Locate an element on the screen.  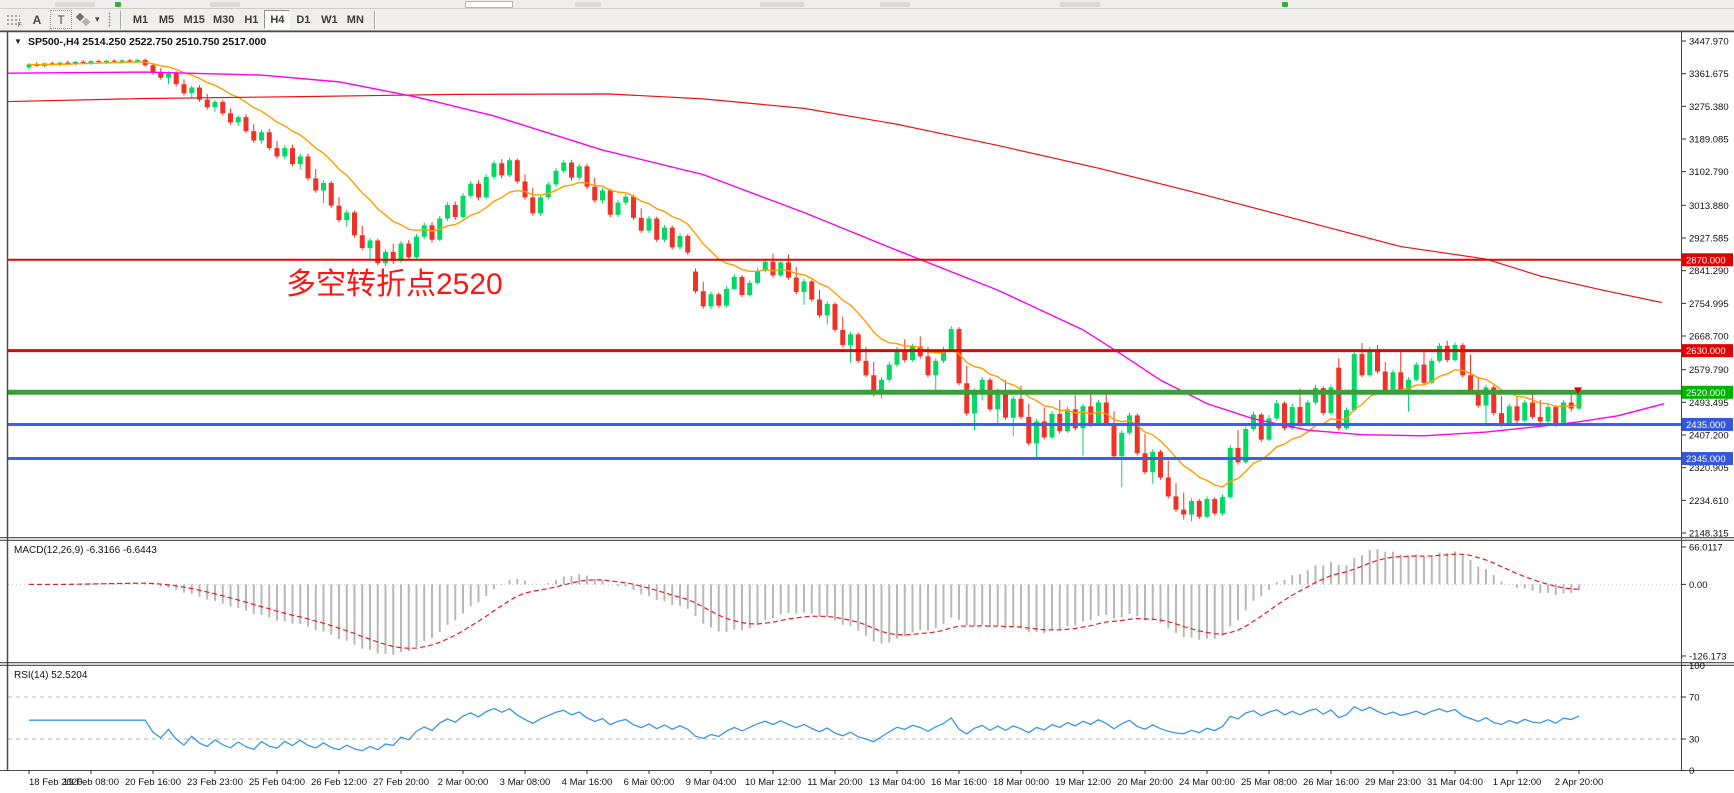
rsi-indicator-label: RSI(14) 52.5204 is located at coordinates (51, 675).